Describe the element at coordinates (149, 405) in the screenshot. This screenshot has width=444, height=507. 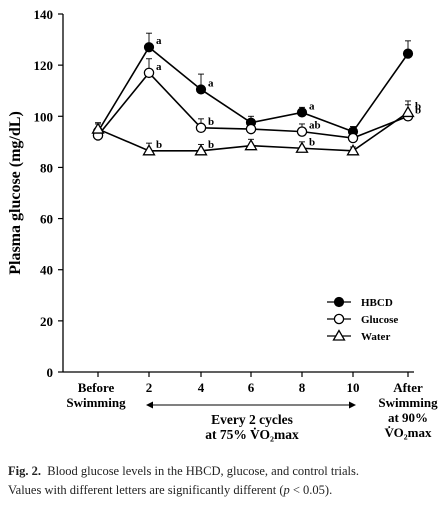
I see `interval-arrow-left-head` at that location.